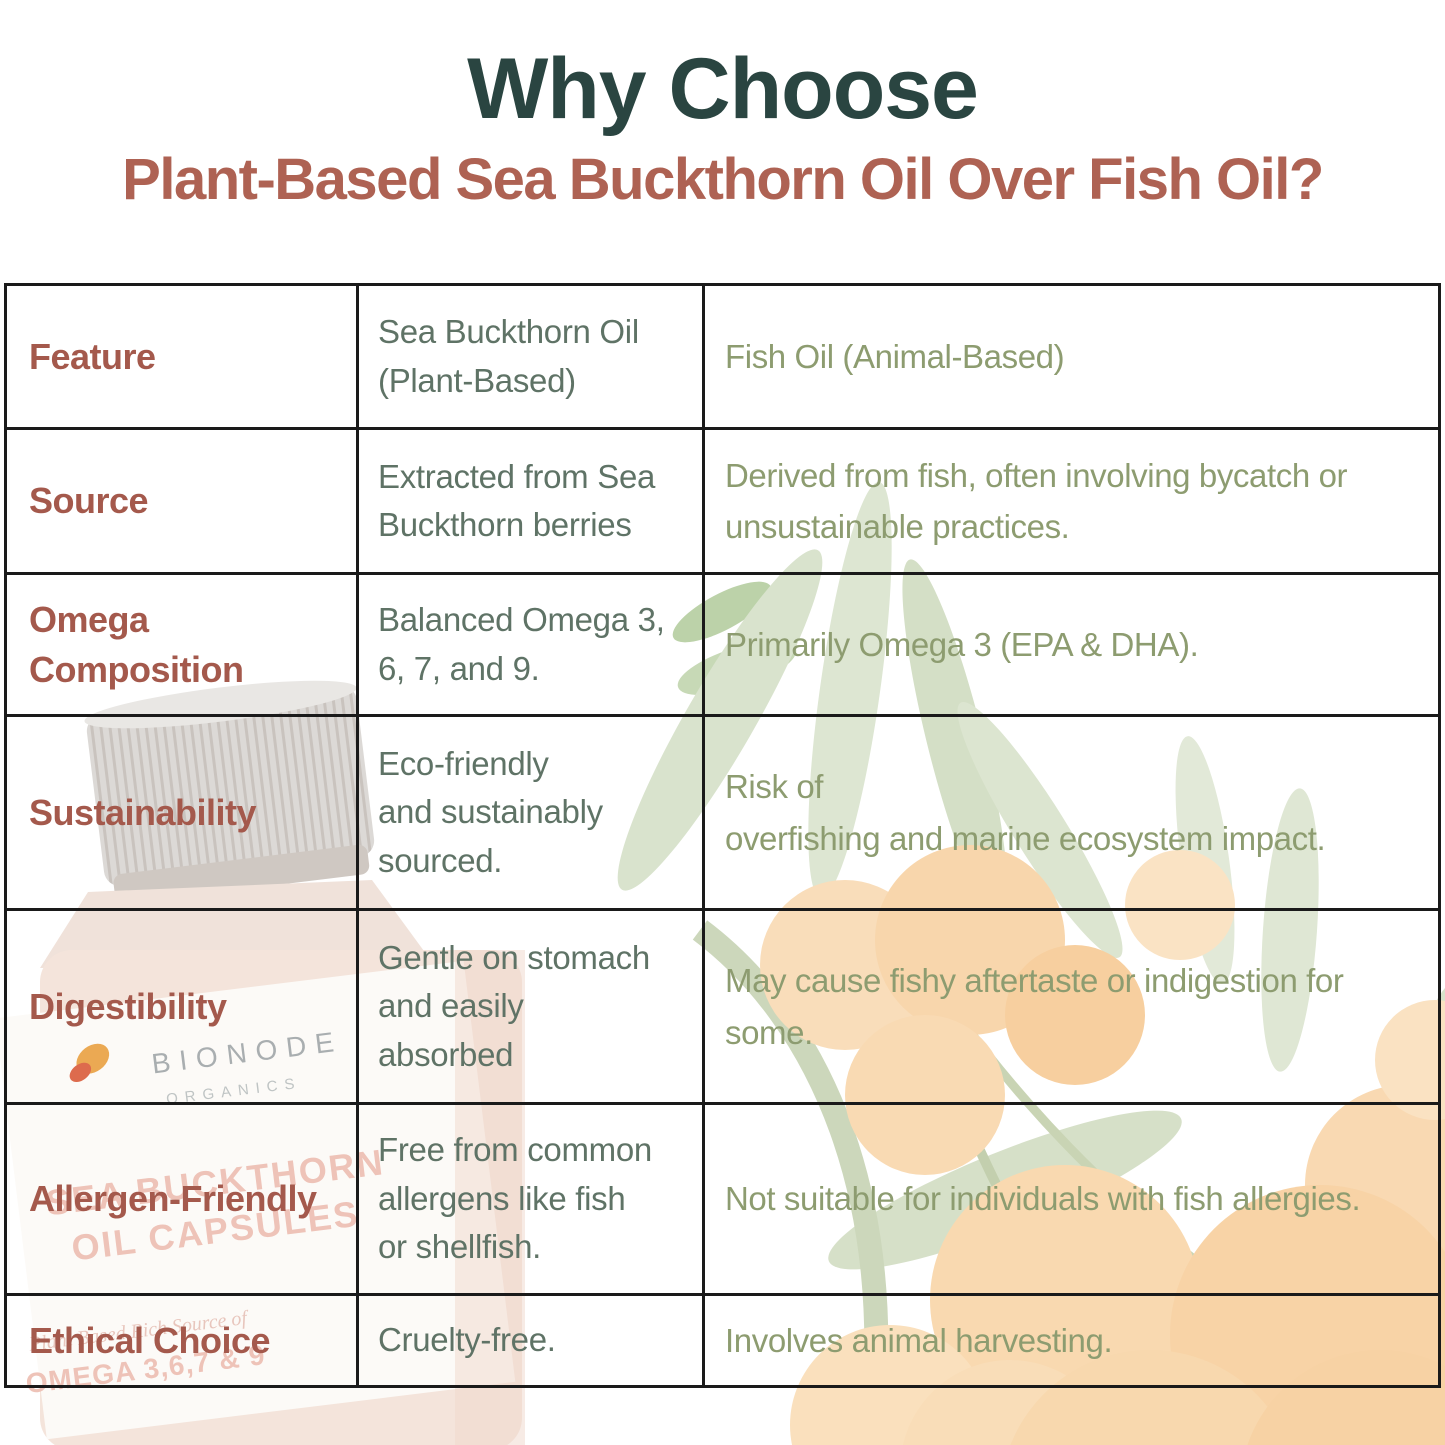 The image size is (1445, 1445). I want to click on ethical-plant-text: Cruelty-free., so click(467, 1340).